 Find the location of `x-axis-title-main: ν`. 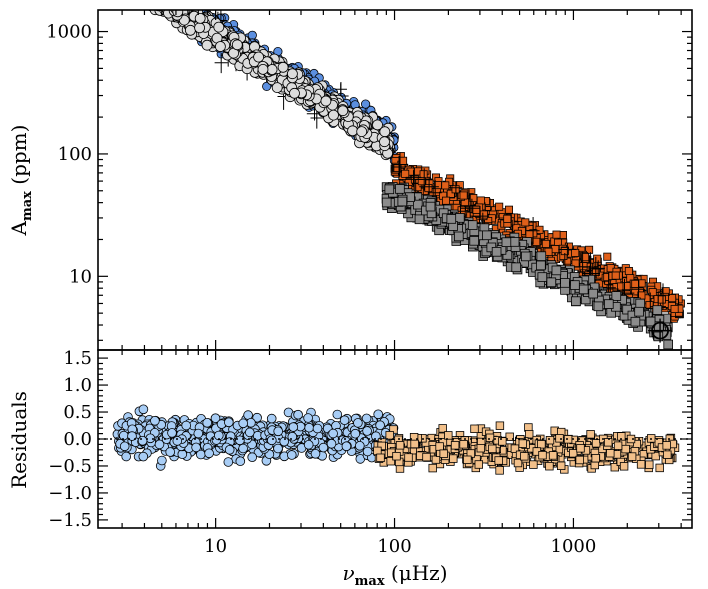

x-axis-title-main: ν is located at coordinates (348, 573).